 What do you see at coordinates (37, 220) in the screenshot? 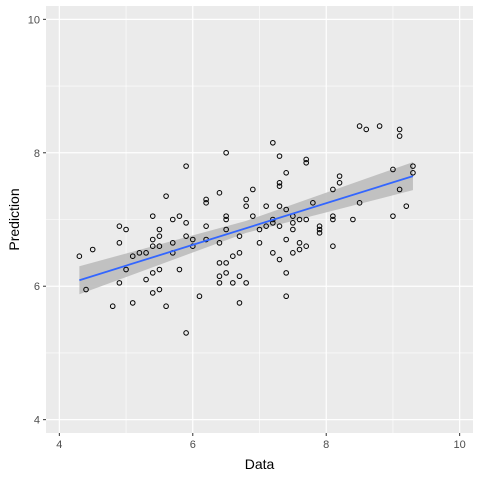
I see `y-axis-ticks: 4 6 8 10` at bounding box center [37, 220].